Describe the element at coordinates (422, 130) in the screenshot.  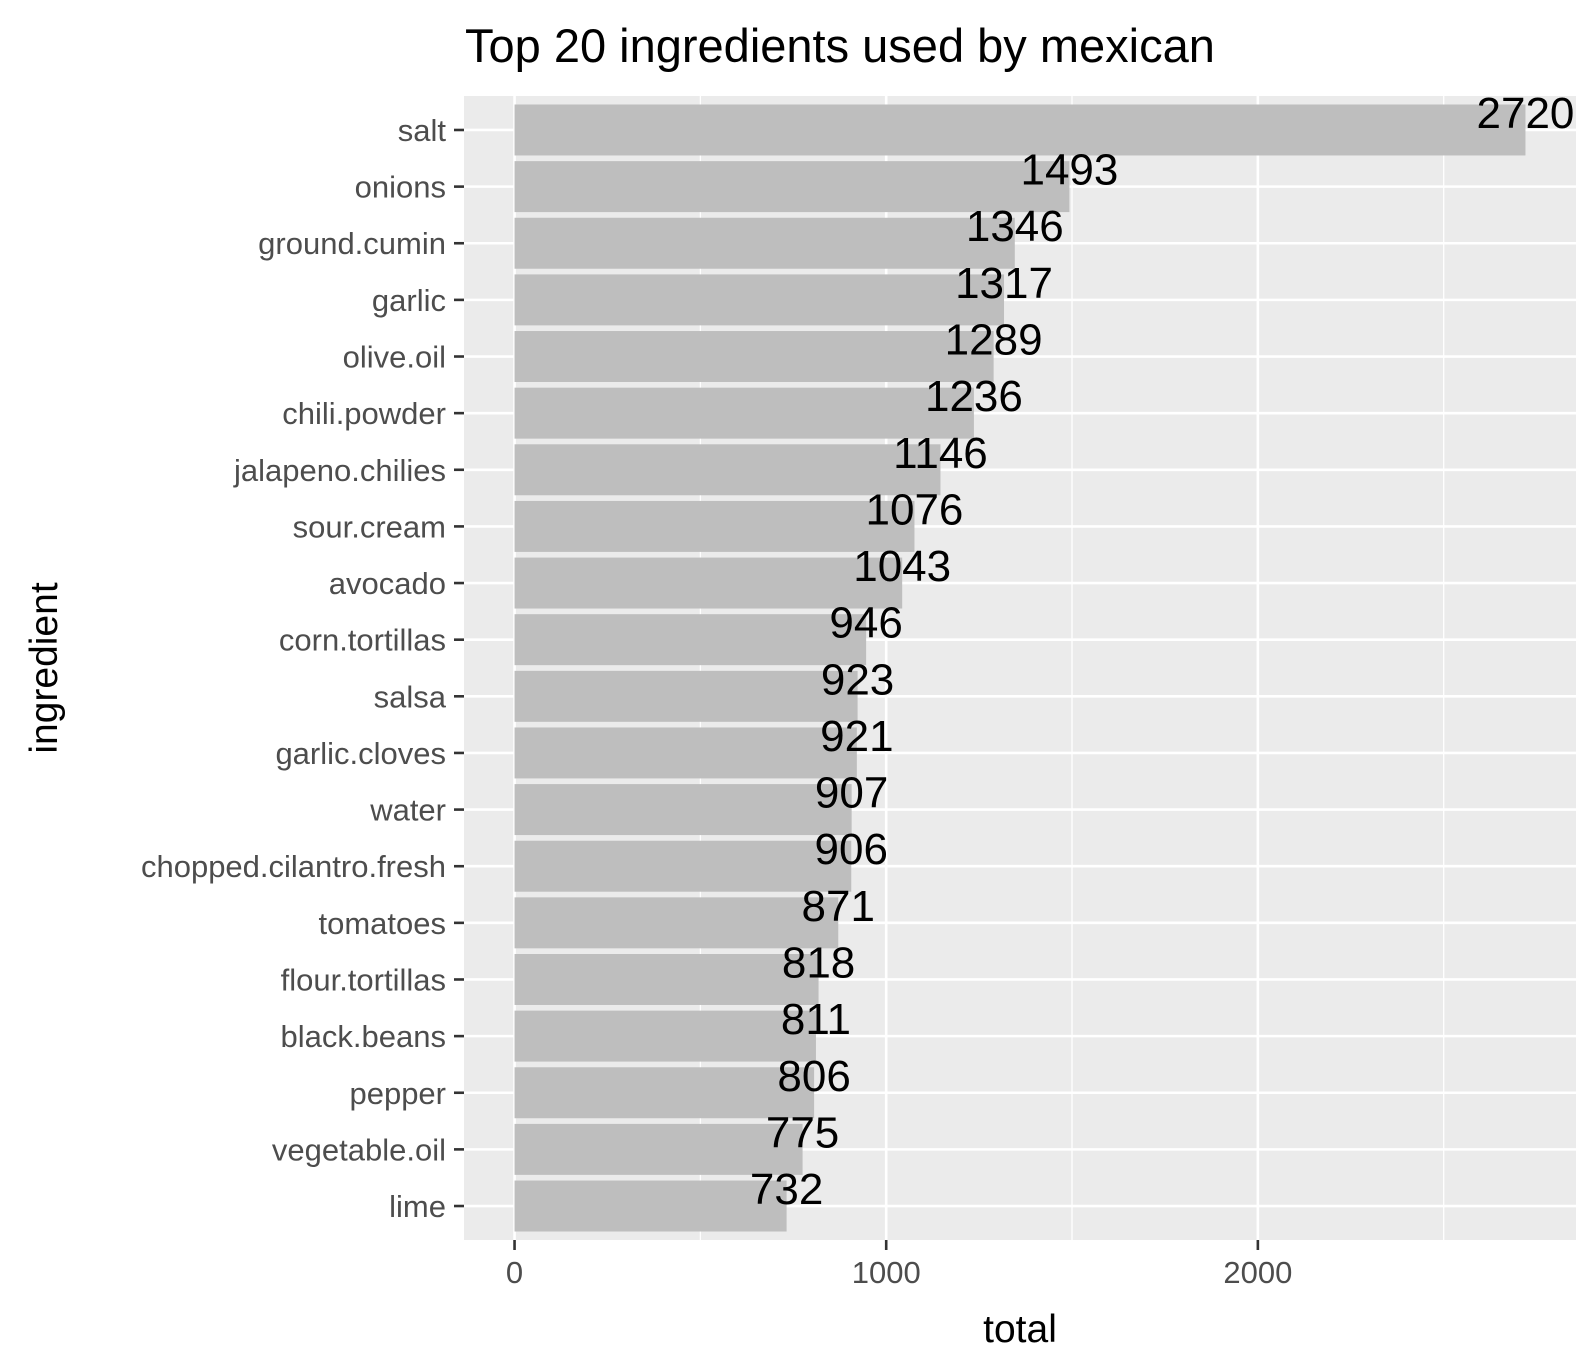
I see `y-tick-label: salt` at that location.